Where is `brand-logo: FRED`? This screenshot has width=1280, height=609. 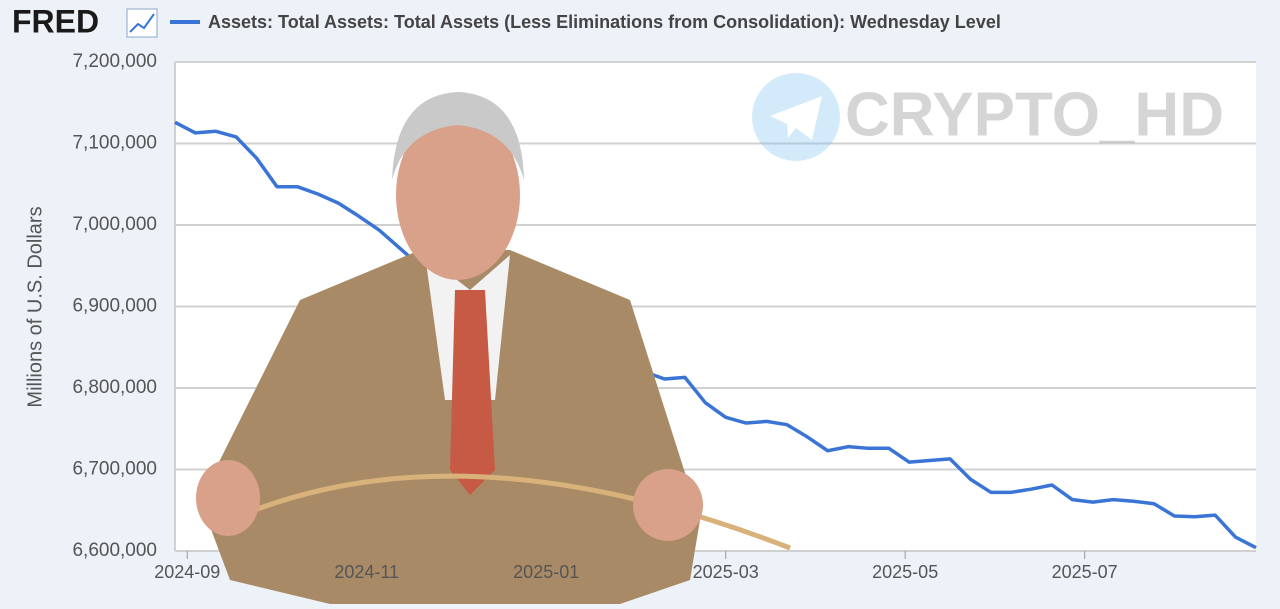 brand-logo: FRED is located at coordinates (55, 21).